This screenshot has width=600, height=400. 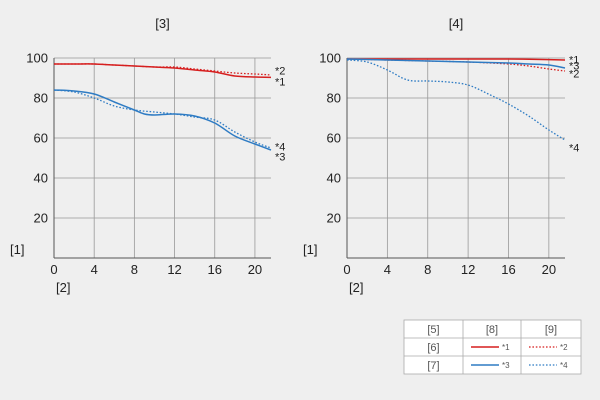 I want to click on legend-row-label: [7], so click(x=433, y=366).